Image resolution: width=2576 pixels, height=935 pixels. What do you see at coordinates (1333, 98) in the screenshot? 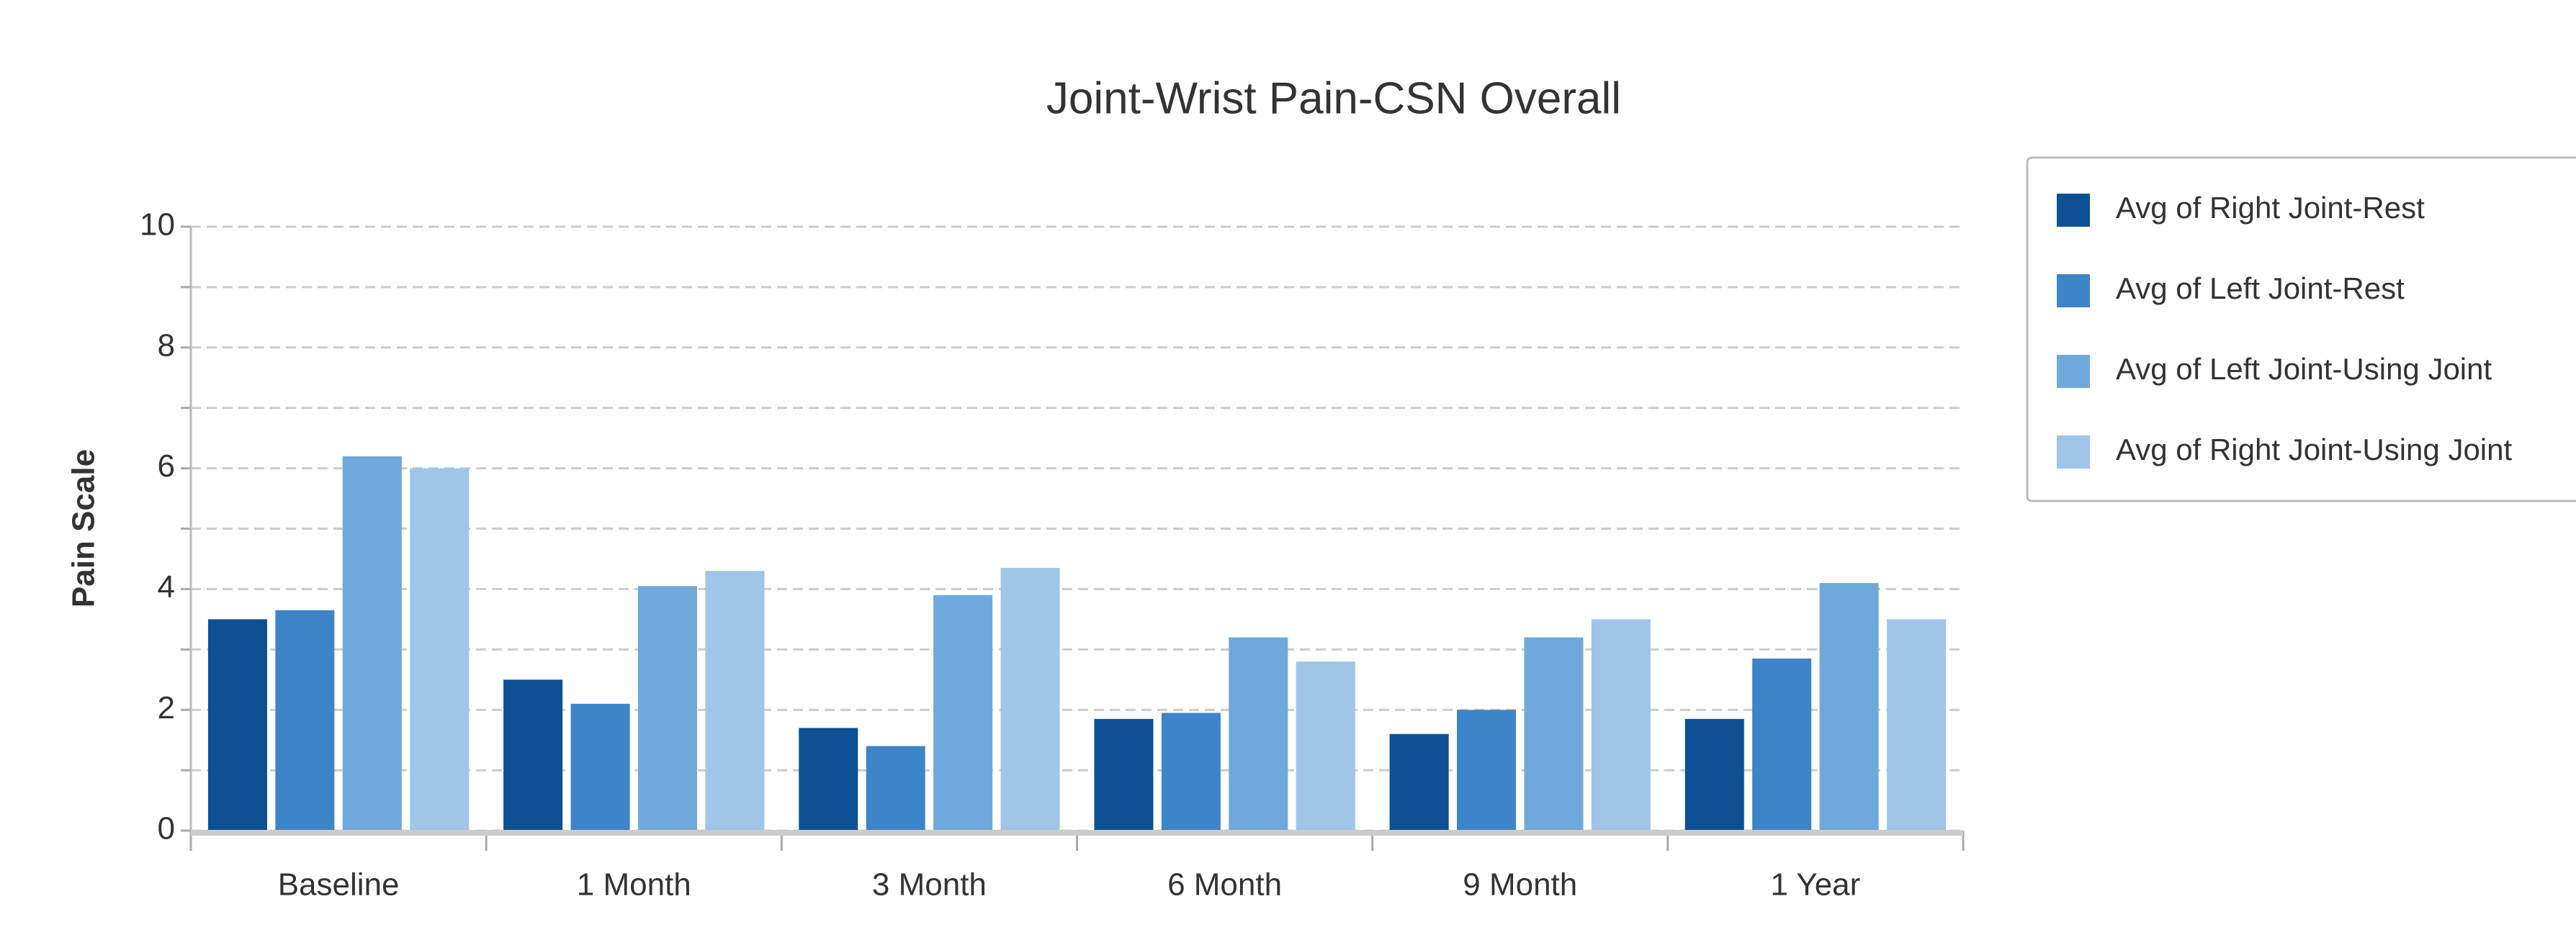
I see `chart-title: Joint-Wrist Pain-CSN Overall` at bounding box center [1333, 98].